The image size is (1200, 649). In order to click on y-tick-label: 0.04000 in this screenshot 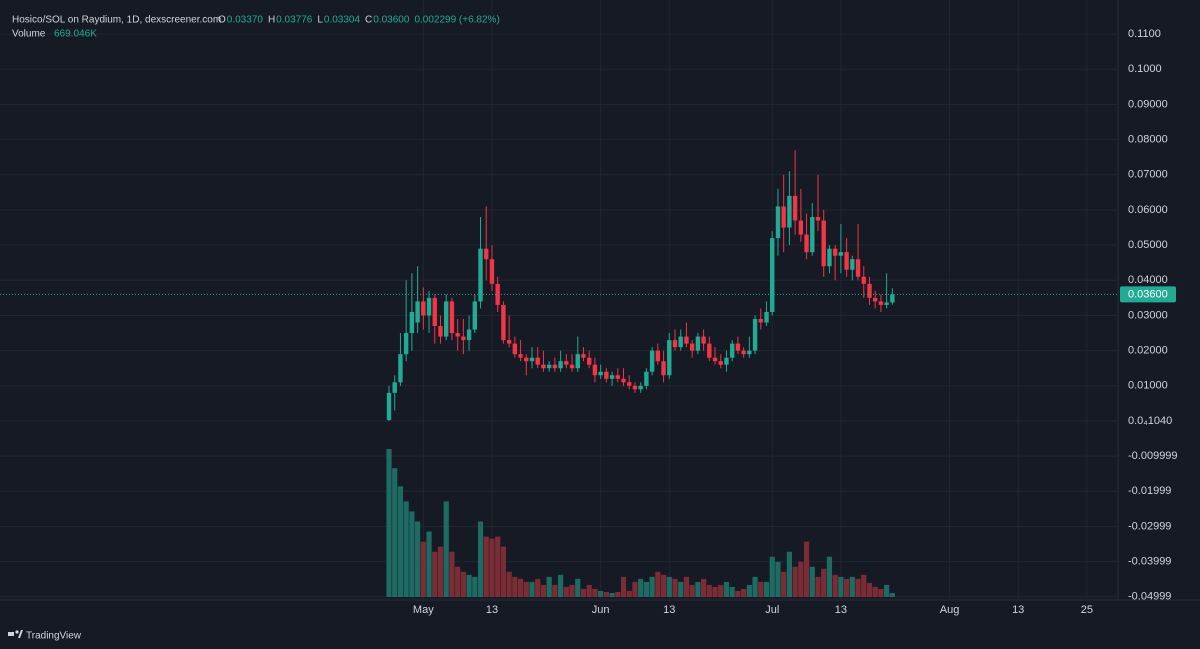, I will do `click(1148, 280)`.